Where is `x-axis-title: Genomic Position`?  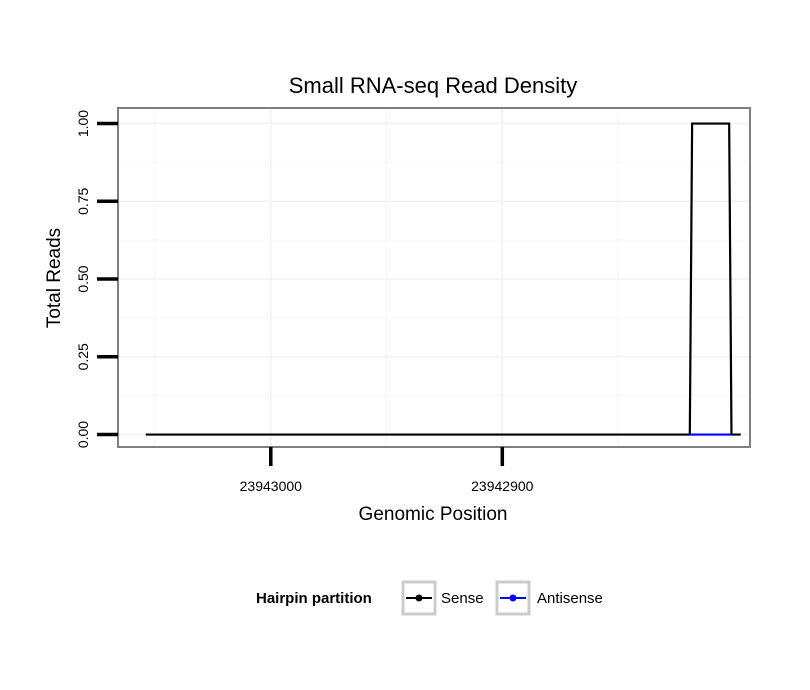 x-axis-title: Genomic Position is located at coordinates (433, 514).